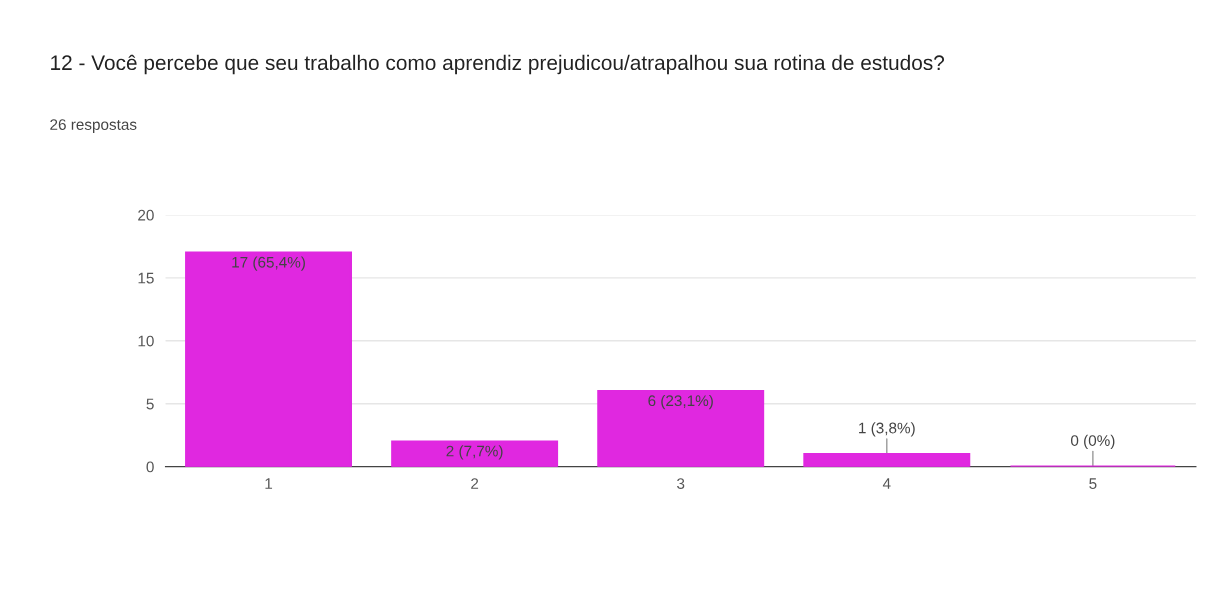 The height and width of the screenshot is (614, 1208). I want to click on y-tick-label: 0, so click(150, 467).